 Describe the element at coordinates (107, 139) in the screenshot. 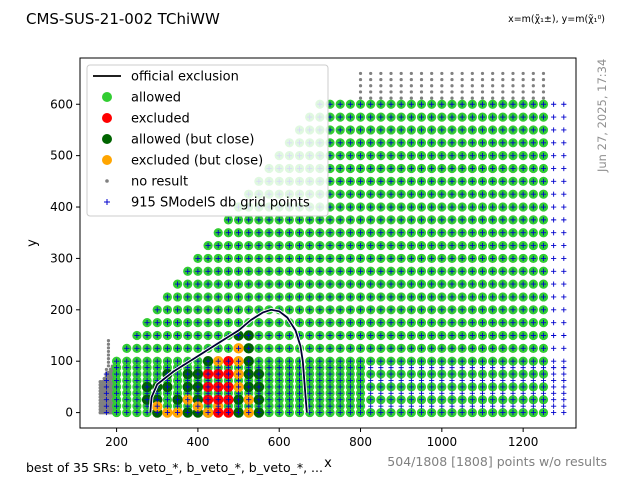

I see `legend-dot-marker` at that location.